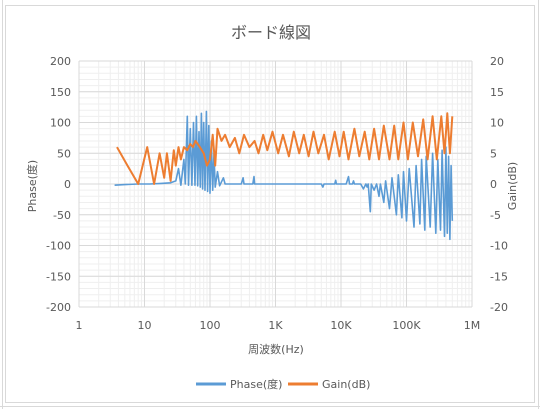 This screenshot has width=540, height=409. I want to click on y-left-tick-label: -50, so click(62, 215).